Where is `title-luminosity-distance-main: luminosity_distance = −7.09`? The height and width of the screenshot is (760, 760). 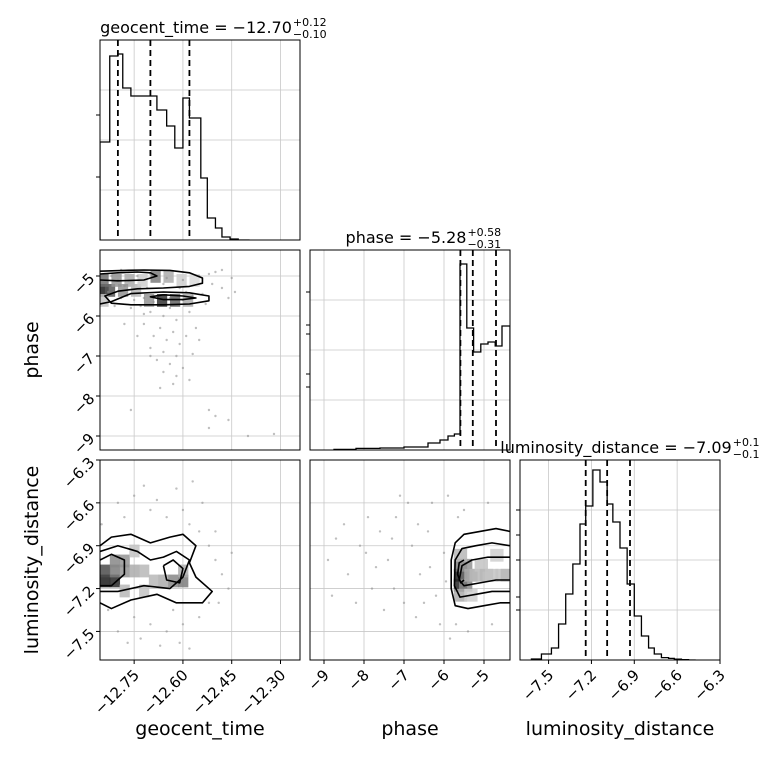 title-luminosity-distance-main: luminosity_distance = −7.09 is located at coordinates (615, 448).